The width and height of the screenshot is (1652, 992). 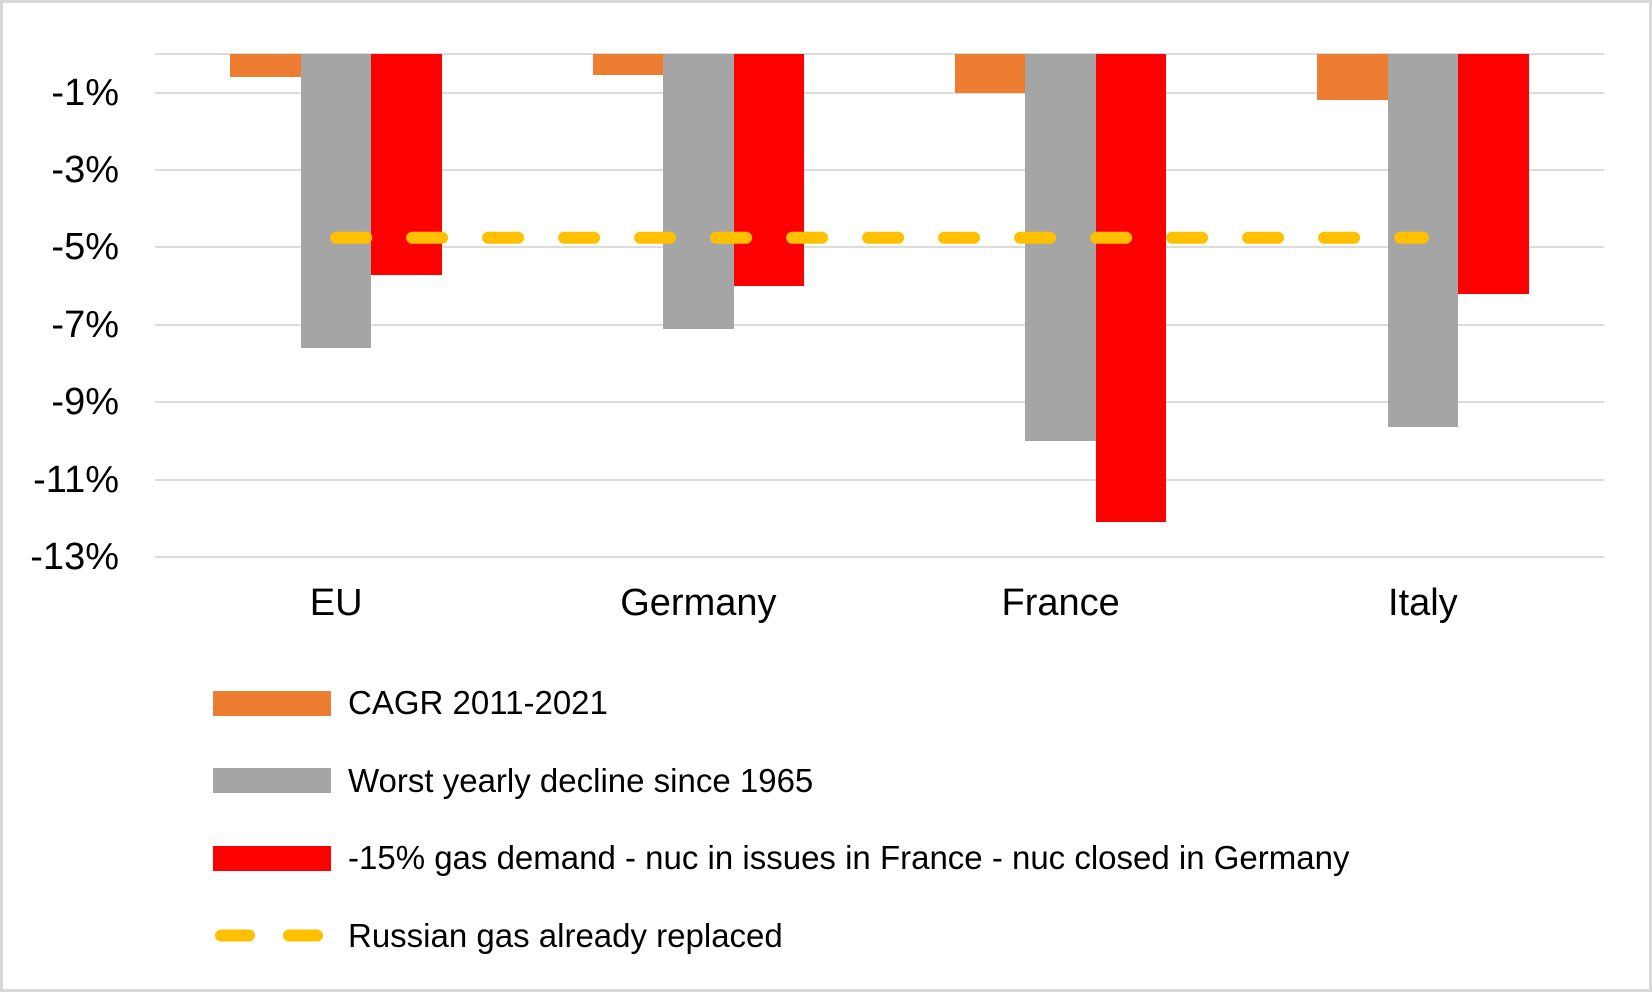 I want to click on legend-label: CAGR 2011-2021, so click(x=478, y=702).